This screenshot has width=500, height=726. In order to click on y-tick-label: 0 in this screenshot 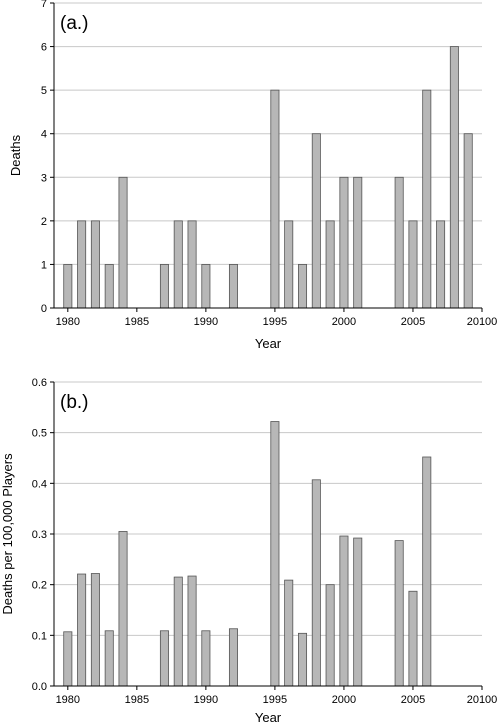, I will do `click(44, 309)`.